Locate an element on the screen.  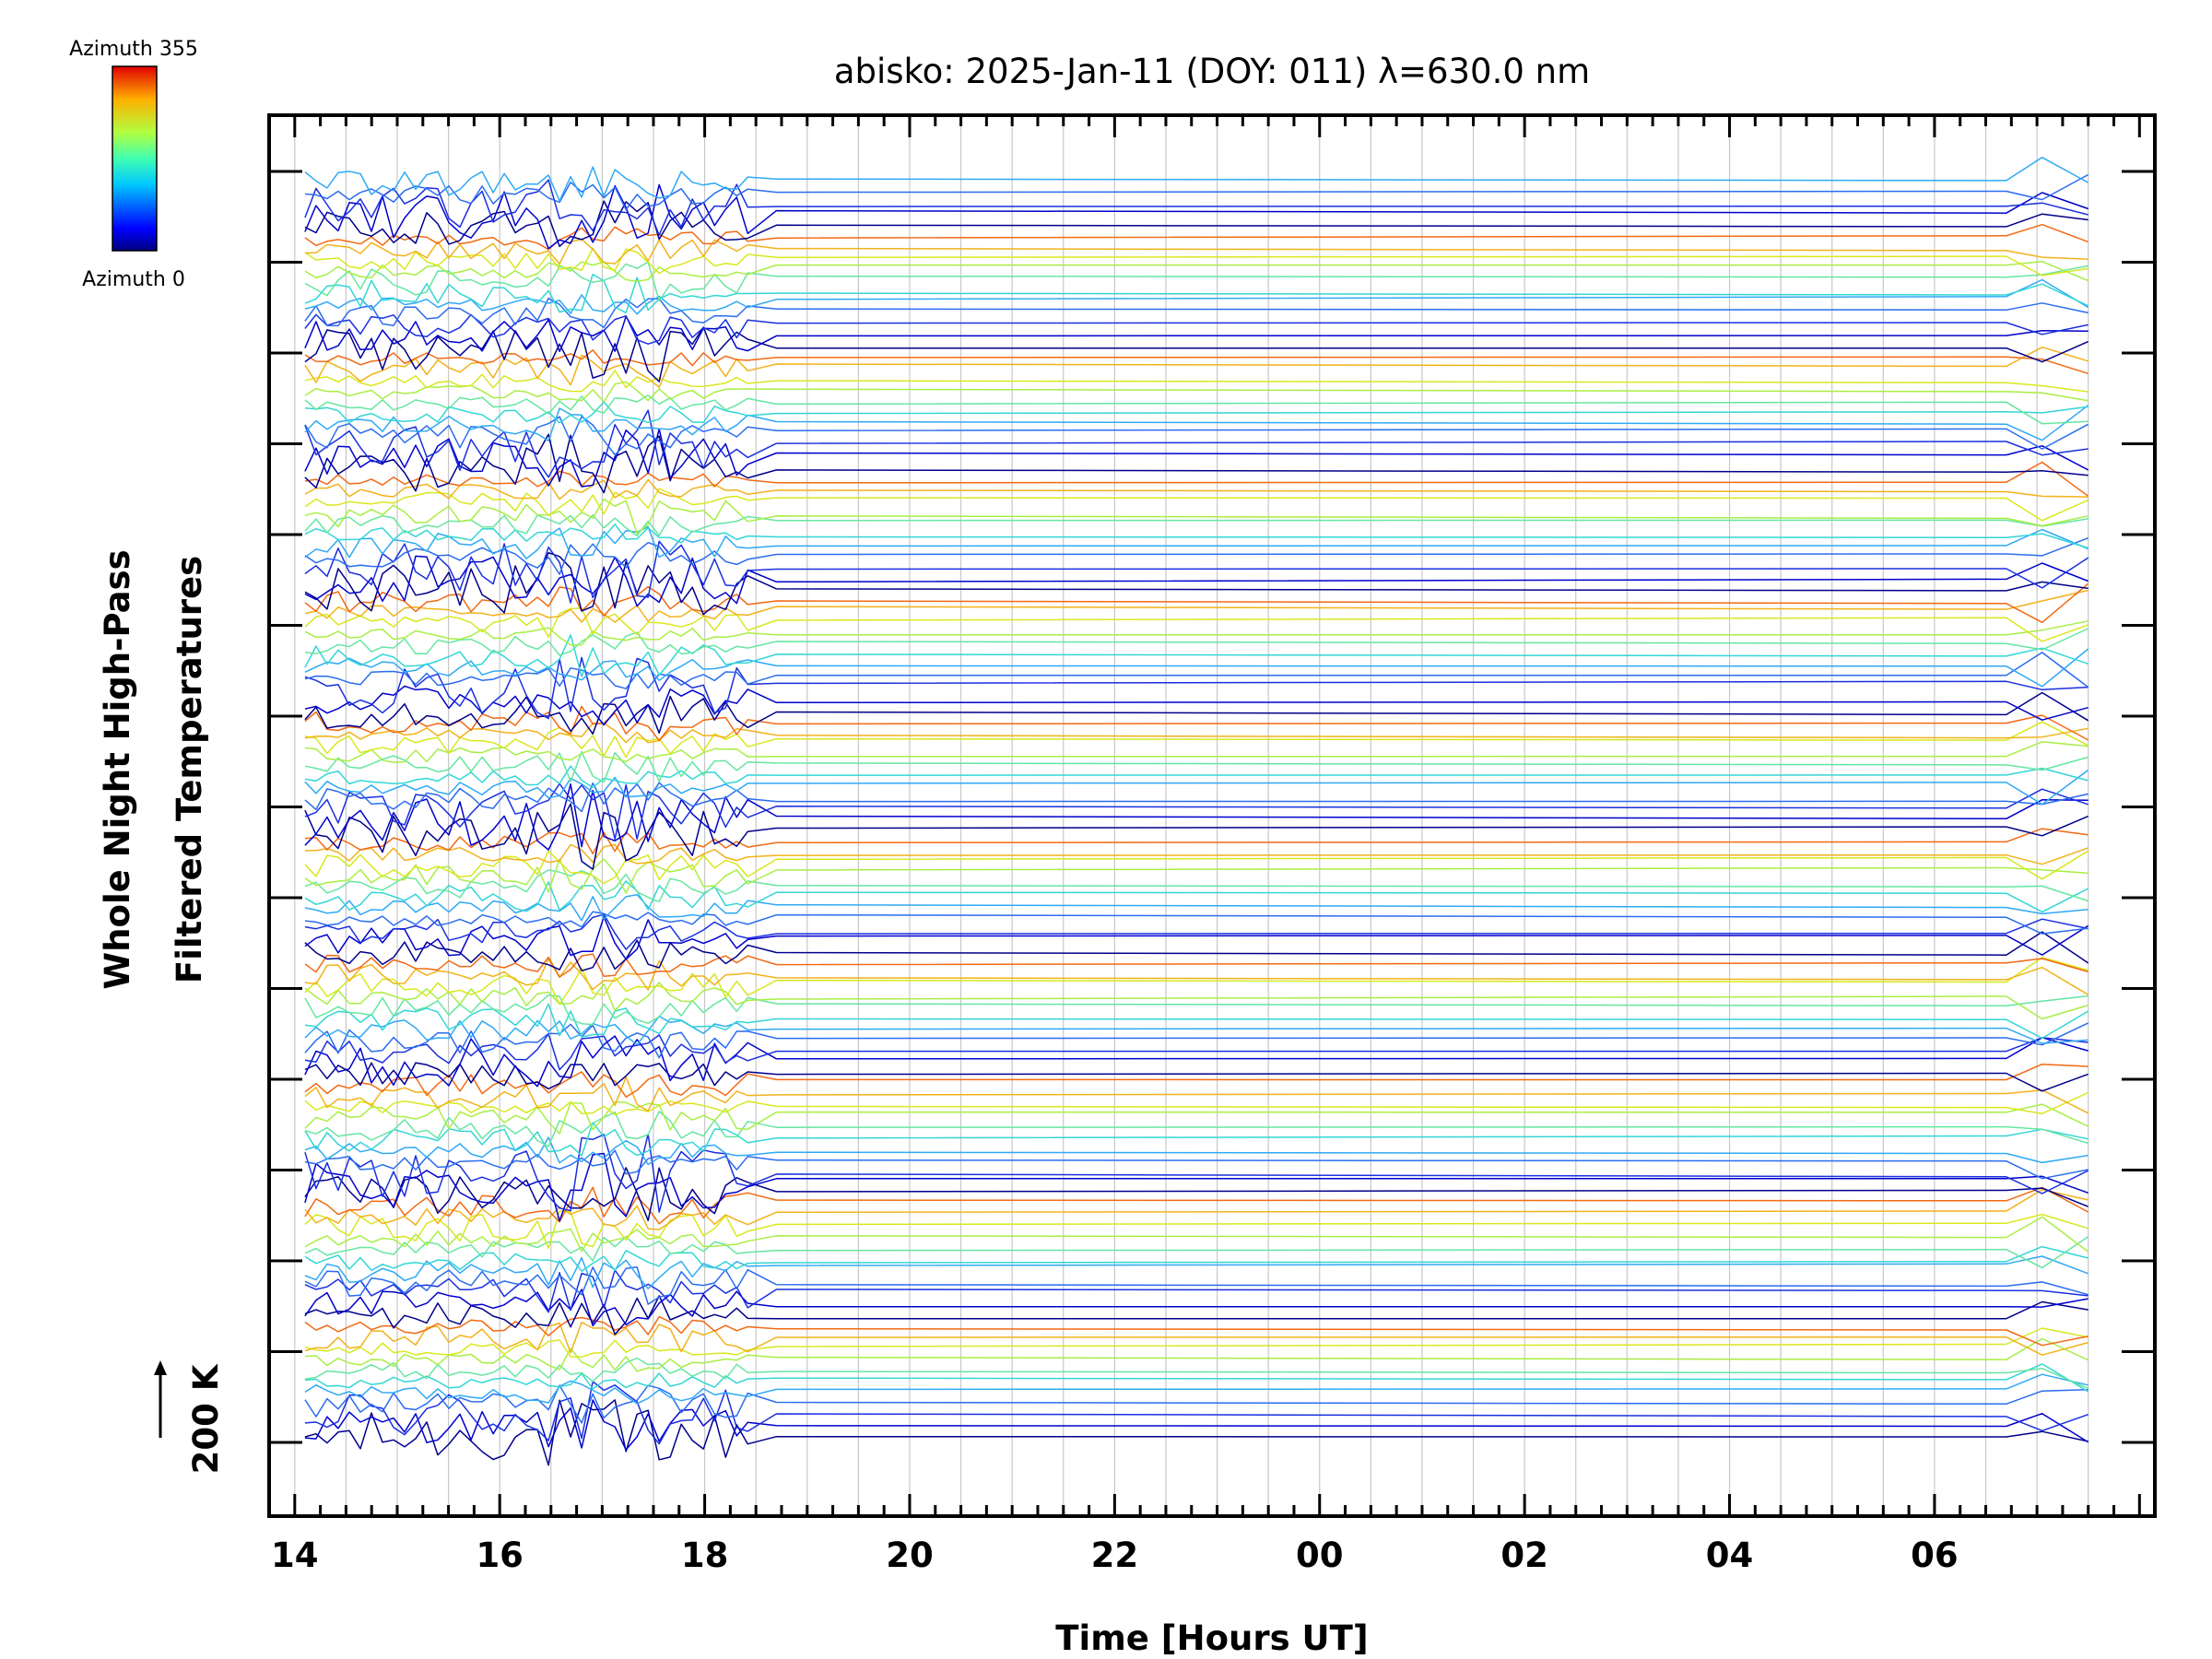
colorbar-top-label: Azimuth 355 is located at coordinates (133, 49).